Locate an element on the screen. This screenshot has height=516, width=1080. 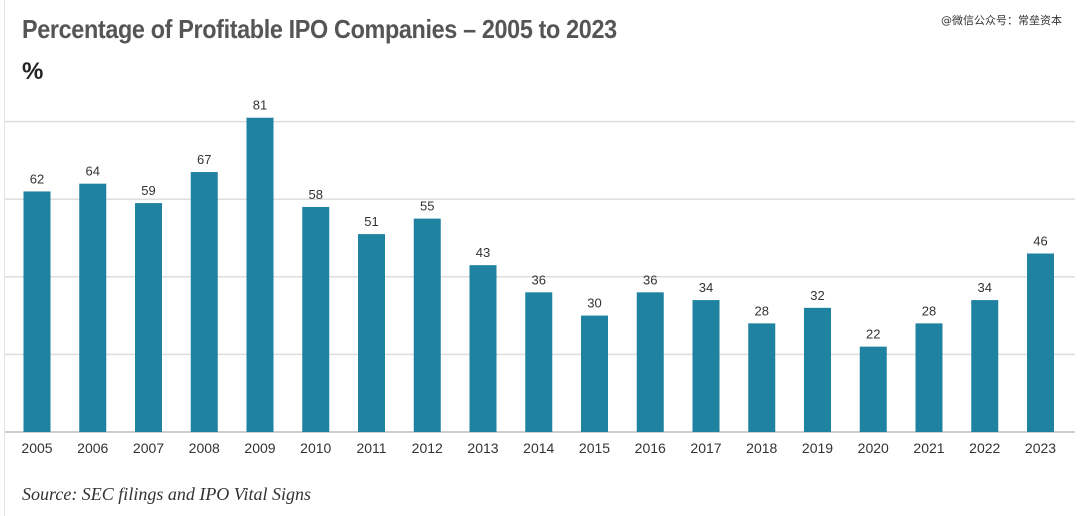
bar-2019 is located at coordinates (817, 369).